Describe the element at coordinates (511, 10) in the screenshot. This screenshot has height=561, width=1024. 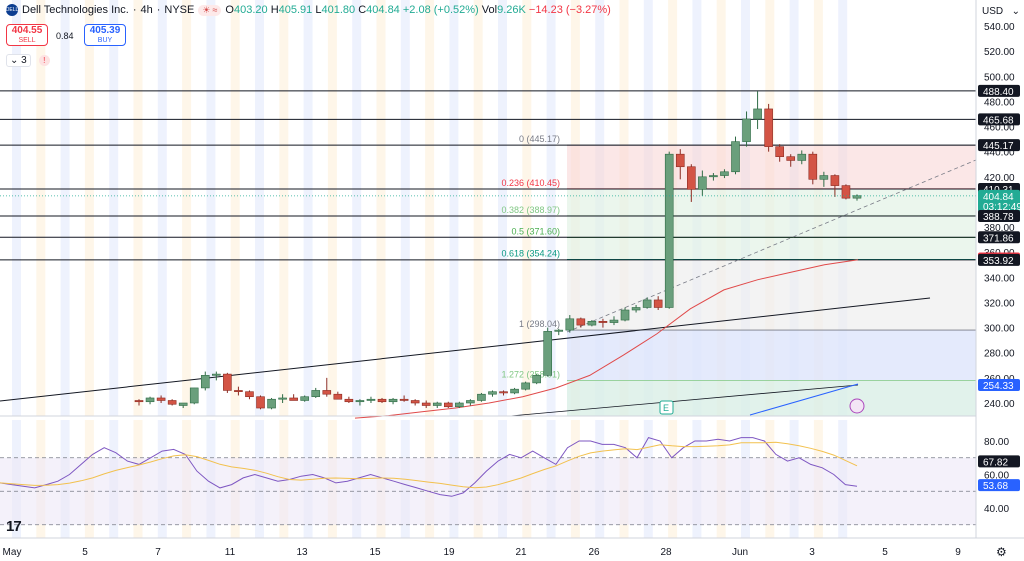
I see `volume-value: 9.26K` at that location.